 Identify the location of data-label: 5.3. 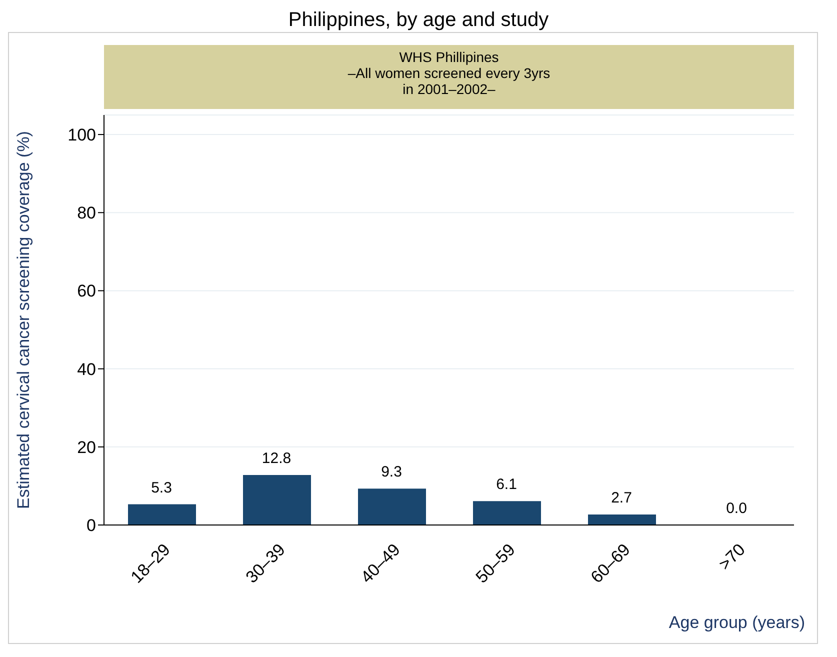
(161, 487).